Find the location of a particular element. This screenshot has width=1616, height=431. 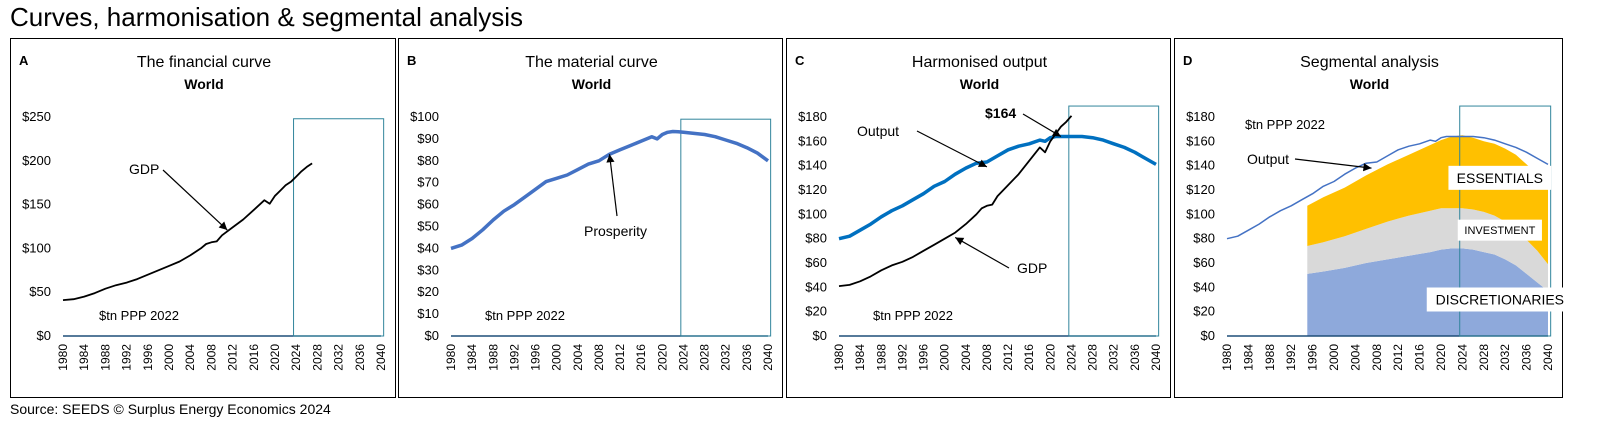

annotation-label: GDP is located at coordinates (144, 169).